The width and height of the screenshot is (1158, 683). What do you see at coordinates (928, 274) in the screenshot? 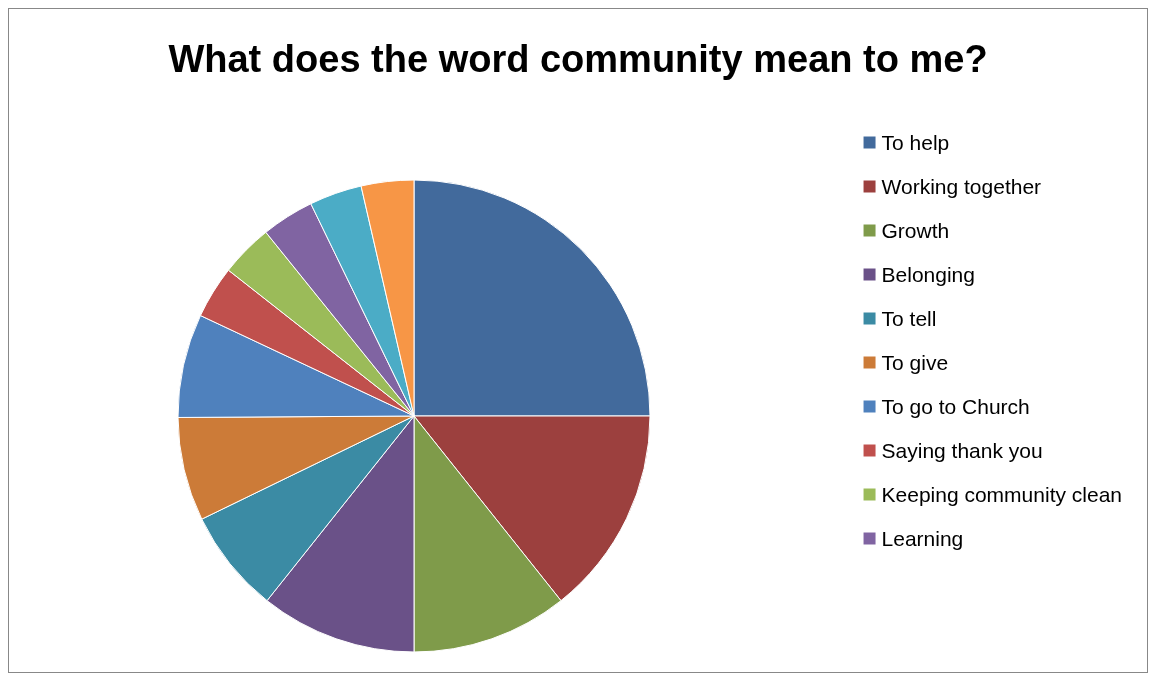
I see `legend-label: Belonging` at bounding box center [928, 274].